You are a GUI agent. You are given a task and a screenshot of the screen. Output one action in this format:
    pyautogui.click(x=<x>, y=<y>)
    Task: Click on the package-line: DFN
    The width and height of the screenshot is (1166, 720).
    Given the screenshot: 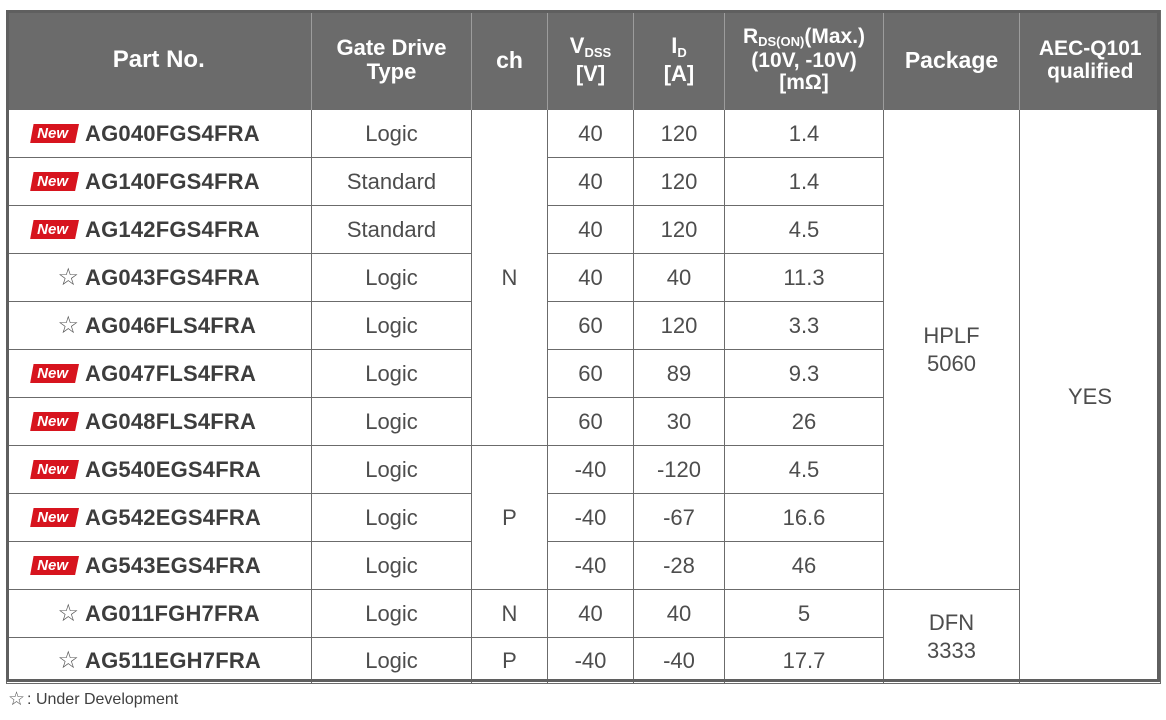 What is the action you would take?
    pyautogui.click(x=951, y=622)
    